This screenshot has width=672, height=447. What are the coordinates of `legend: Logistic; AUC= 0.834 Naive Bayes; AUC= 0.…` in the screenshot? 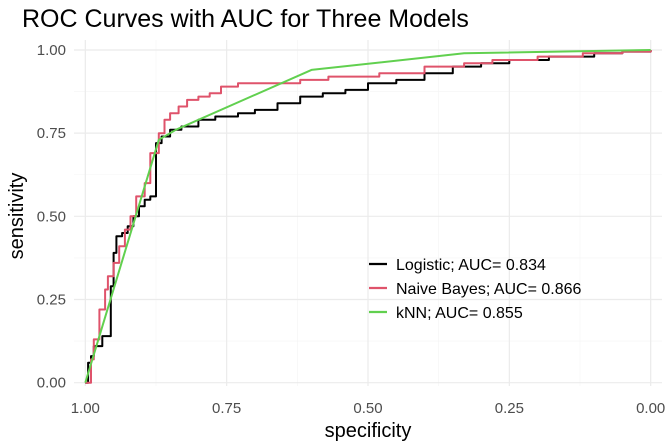 It's located at (475, 289).